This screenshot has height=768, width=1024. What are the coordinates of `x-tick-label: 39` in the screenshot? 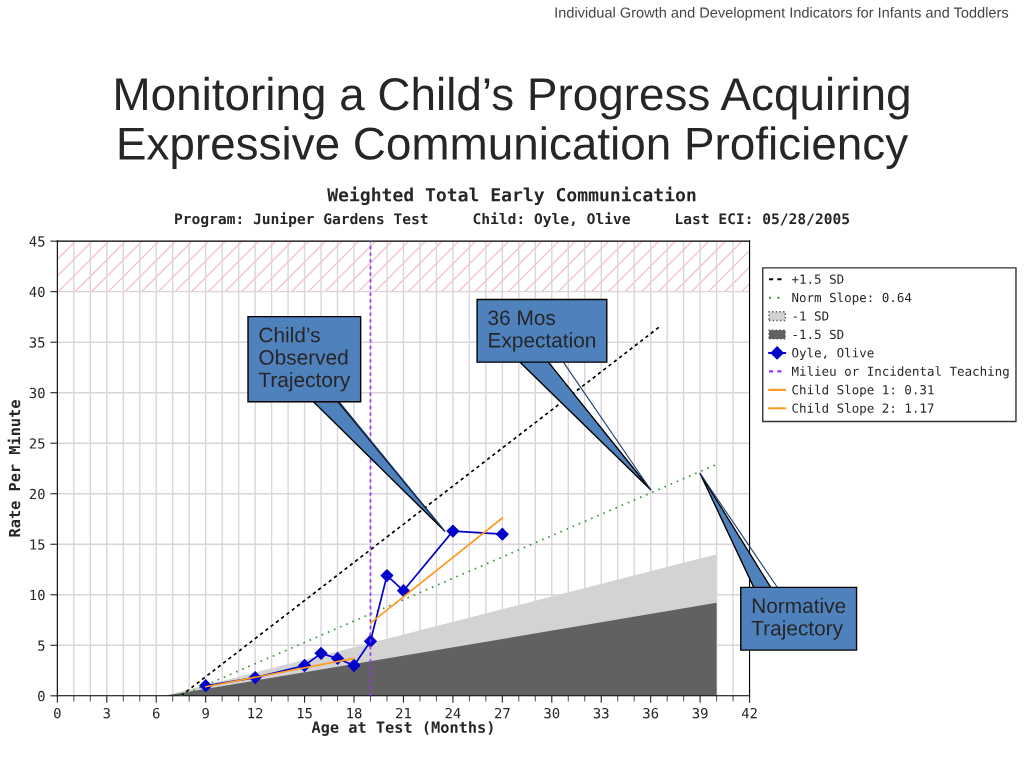 It's located at (700, 713).